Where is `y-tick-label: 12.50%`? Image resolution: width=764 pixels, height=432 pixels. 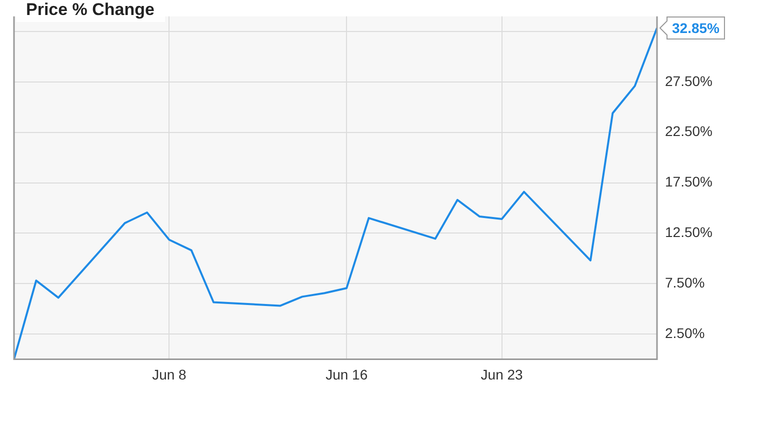 y-tick-label: 12.50% is located at coordinates (688, 232).